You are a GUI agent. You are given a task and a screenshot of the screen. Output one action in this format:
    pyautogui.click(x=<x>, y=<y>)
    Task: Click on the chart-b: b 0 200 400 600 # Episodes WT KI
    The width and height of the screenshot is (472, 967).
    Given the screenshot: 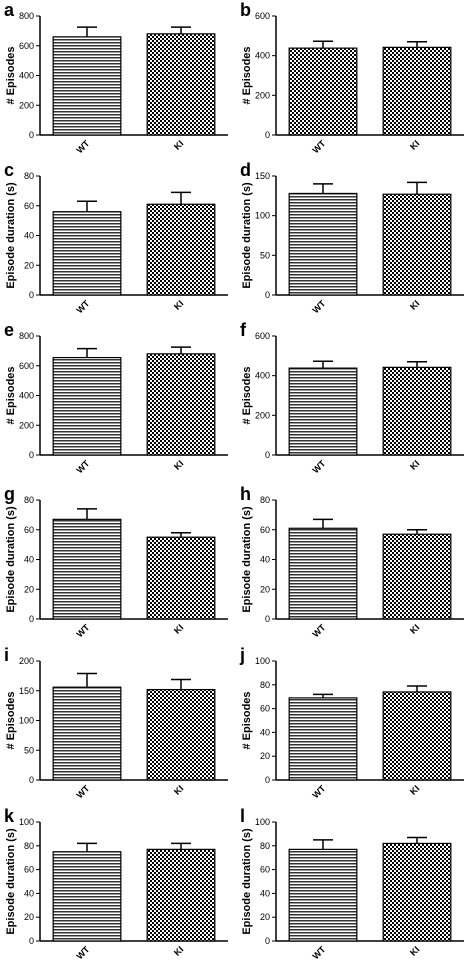 What is the action you would take?
    pyautogui.click(x=352, y=77)
    